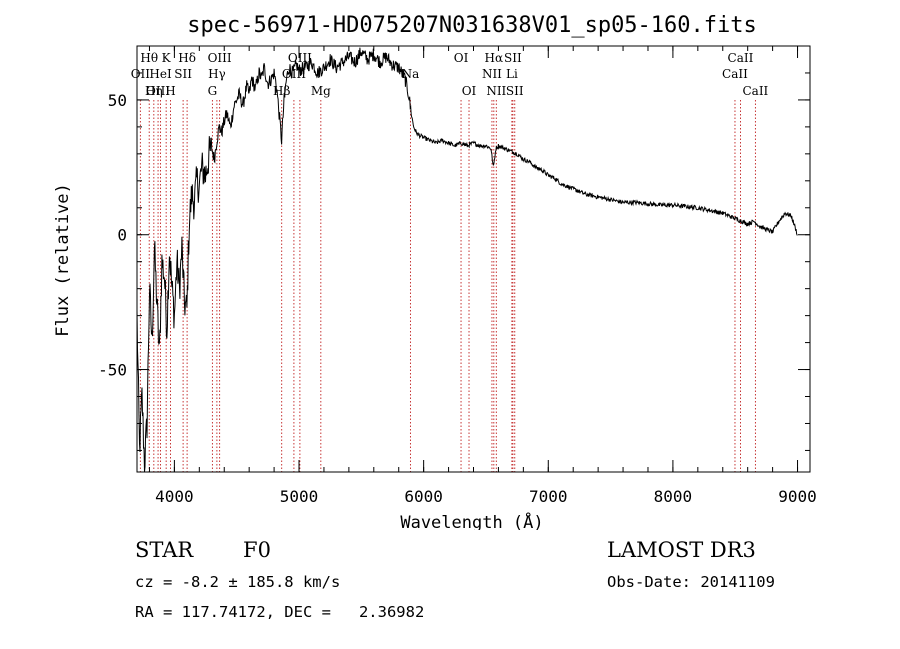 Image resolution: width=900 pixels, height=649 pixels. Describe the element at coordinates (164, 550) in the screenshot. I see `object-class: STAR` at that location.